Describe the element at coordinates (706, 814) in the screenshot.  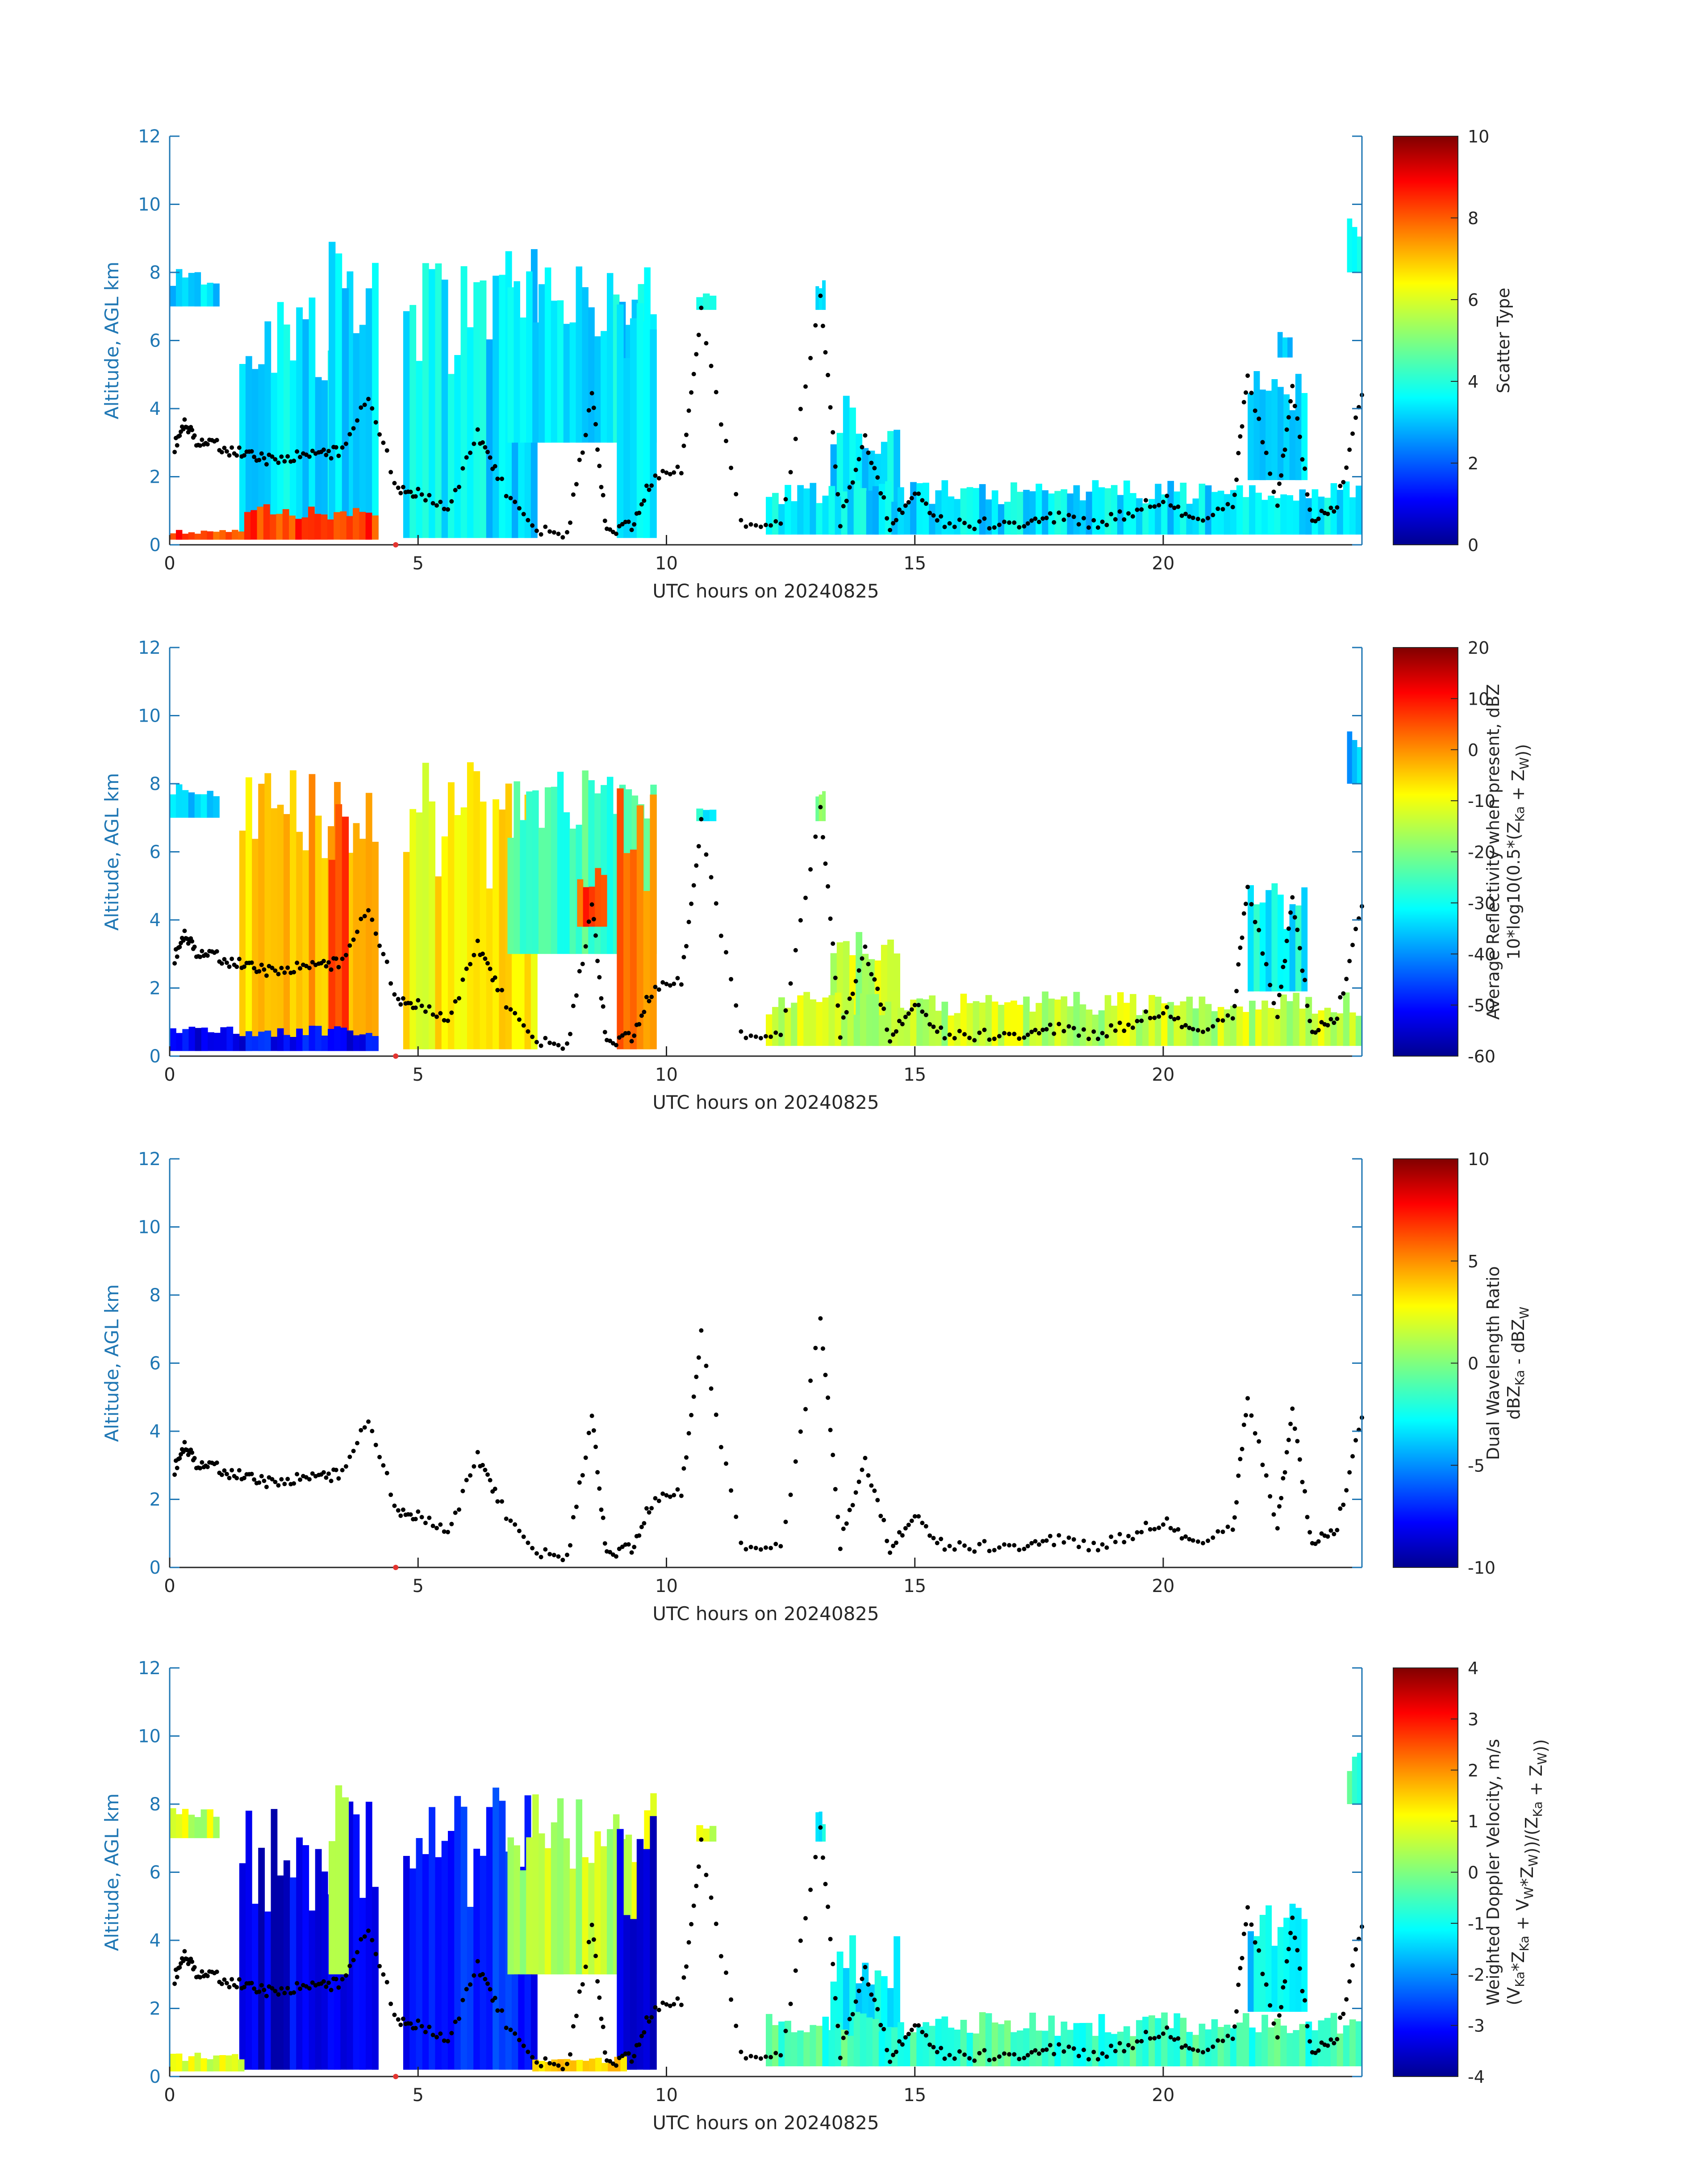
I see `echo-region` at that location.